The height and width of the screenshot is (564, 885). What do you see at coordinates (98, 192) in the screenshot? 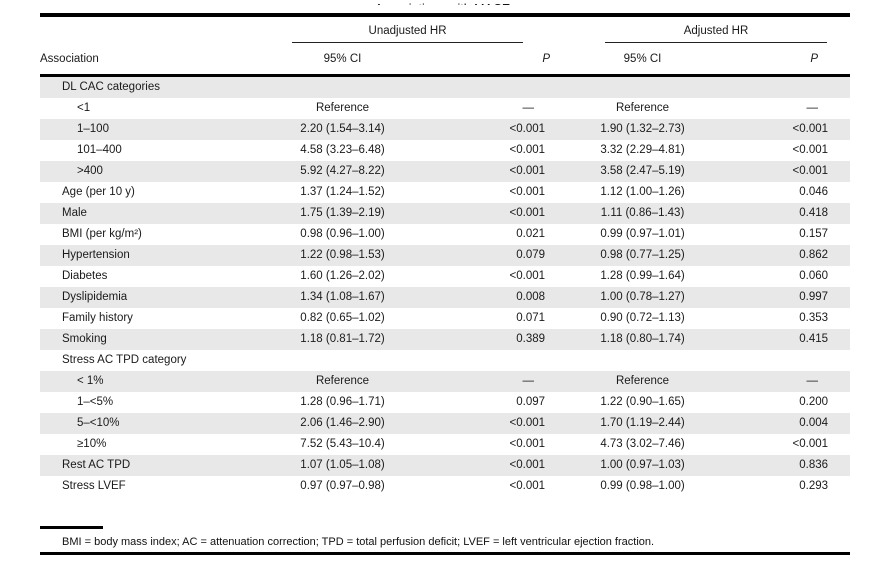
I see `association-cell: Age (per 10 y)` at bounding box center [98, 192].